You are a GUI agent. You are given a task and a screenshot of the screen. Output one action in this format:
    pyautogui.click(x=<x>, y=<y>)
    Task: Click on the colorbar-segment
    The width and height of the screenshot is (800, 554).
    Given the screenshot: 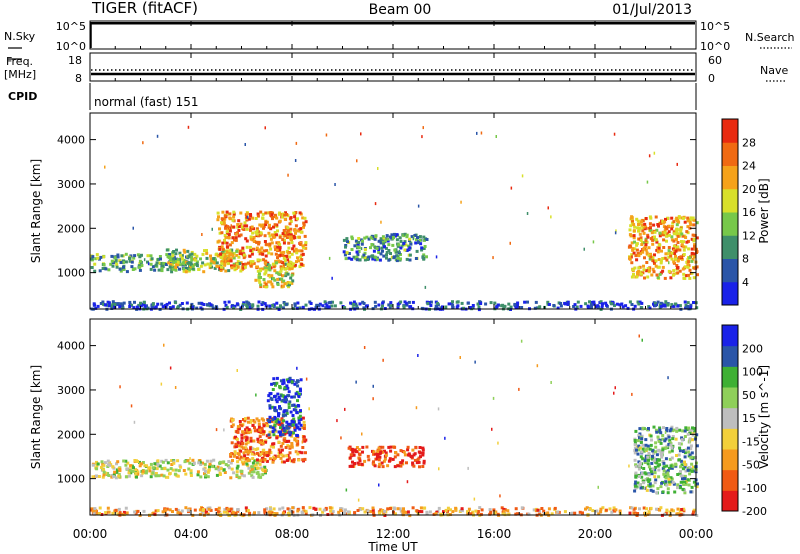 What is the action you would take?
    pyautogui.click(x=730, y=224)
    